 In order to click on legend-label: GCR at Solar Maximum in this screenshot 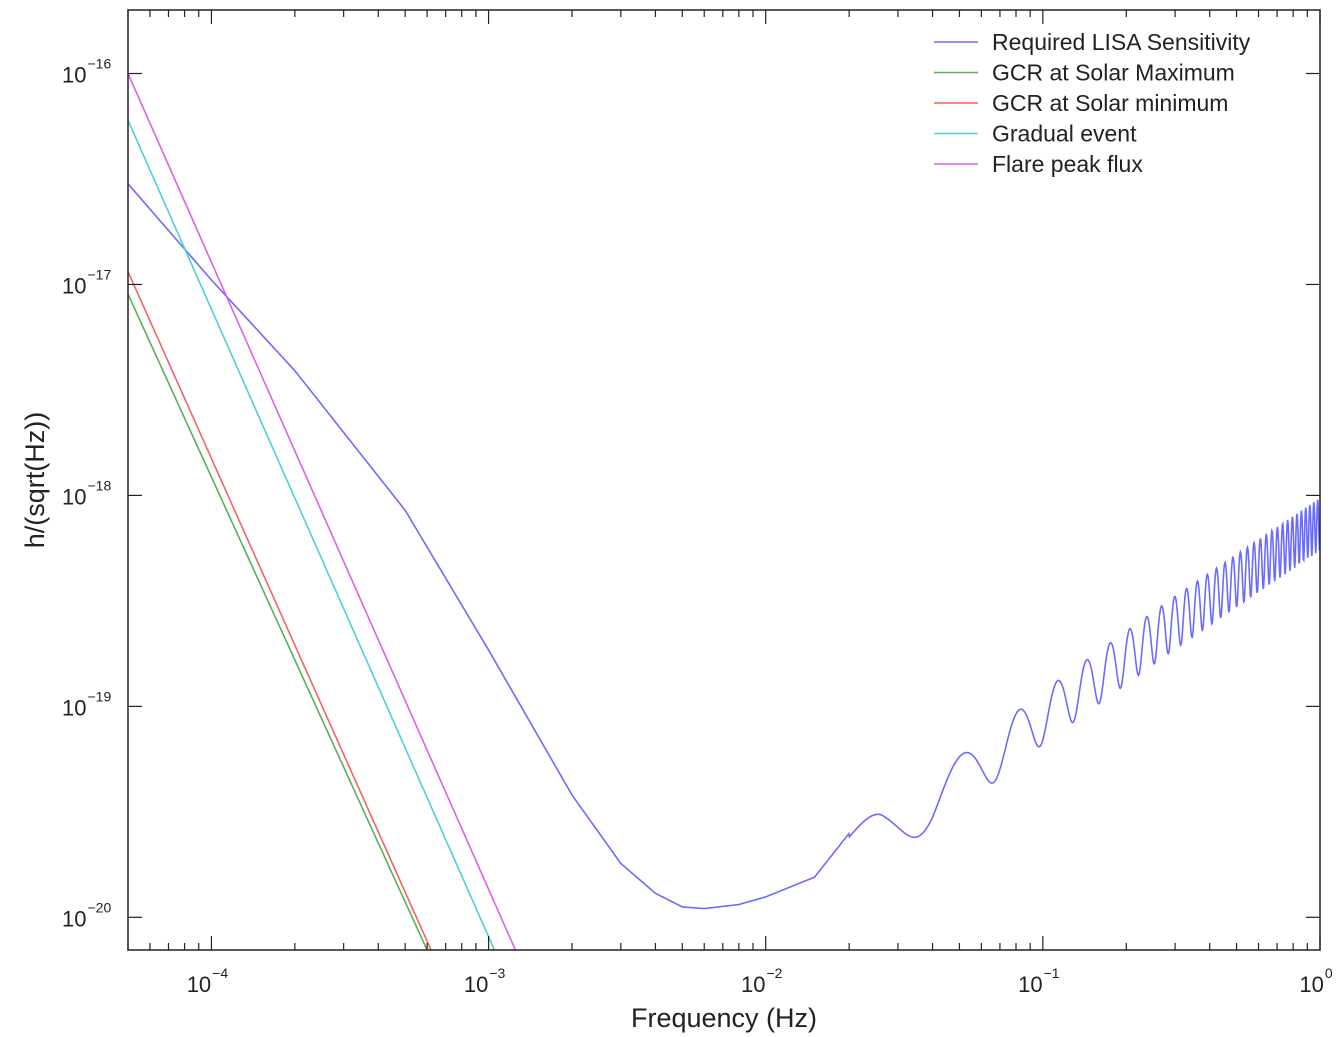, I will do `click(1113, 73)`.